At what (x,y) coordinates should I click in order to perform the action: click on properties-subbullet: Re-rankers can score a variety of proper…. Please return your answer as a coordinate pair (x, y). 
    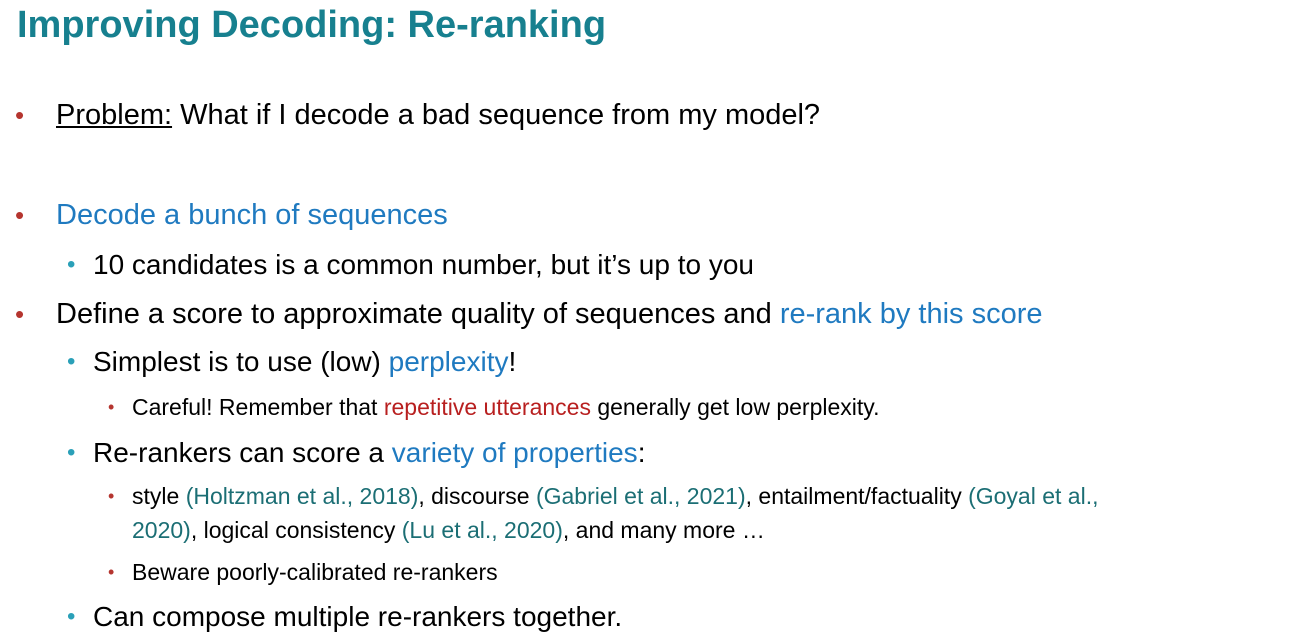
    Looking at the image, I should click on (369, 453).